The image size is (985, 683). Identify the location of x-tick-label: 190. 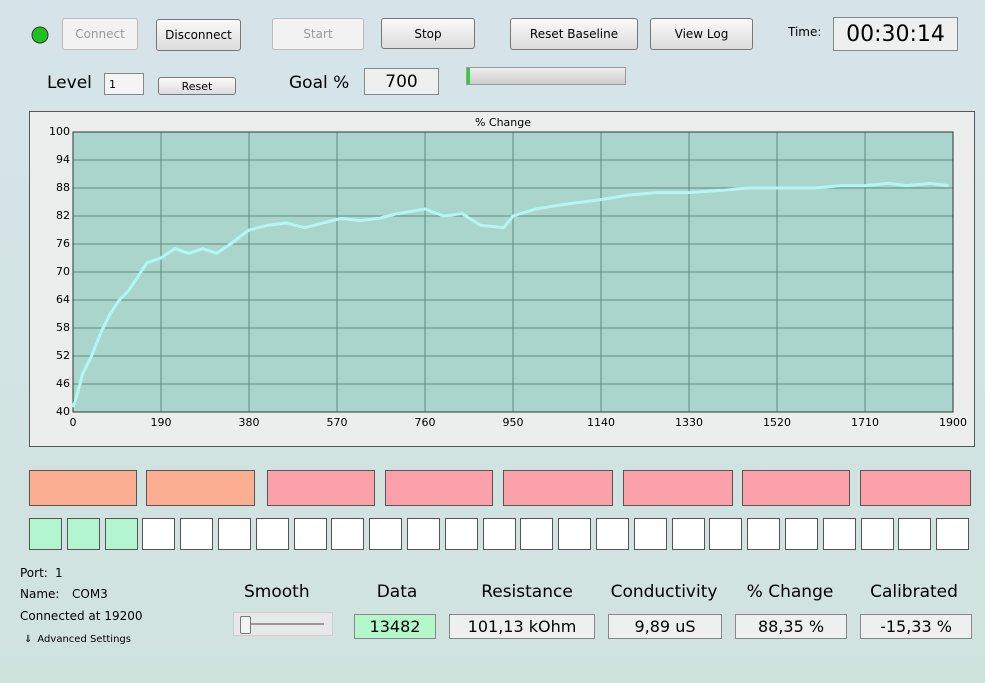
(161, 422).